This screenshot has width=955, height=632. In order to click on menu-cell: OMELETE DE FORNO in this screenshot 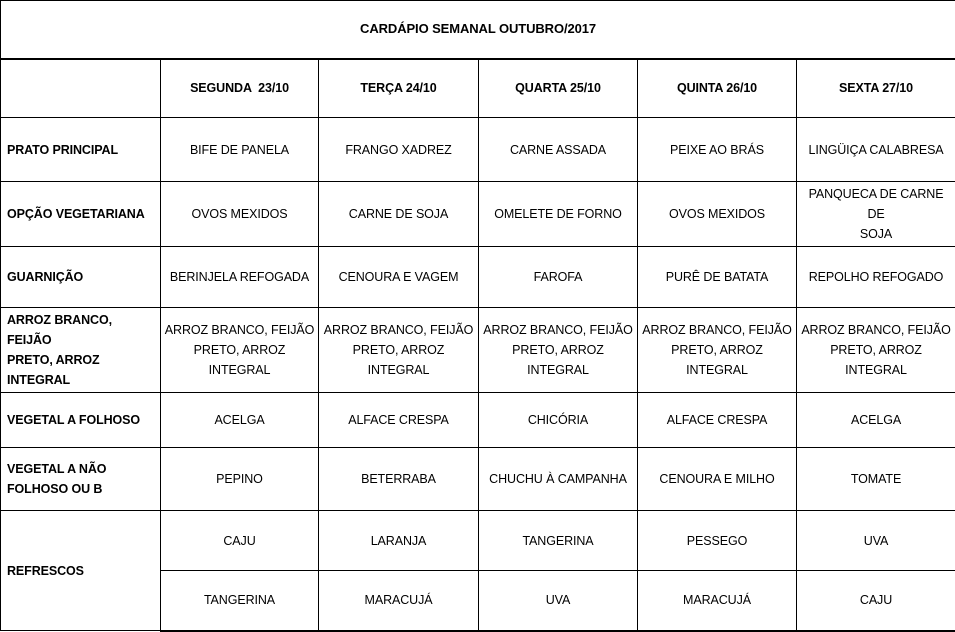, I will do `click(558, 214)`.